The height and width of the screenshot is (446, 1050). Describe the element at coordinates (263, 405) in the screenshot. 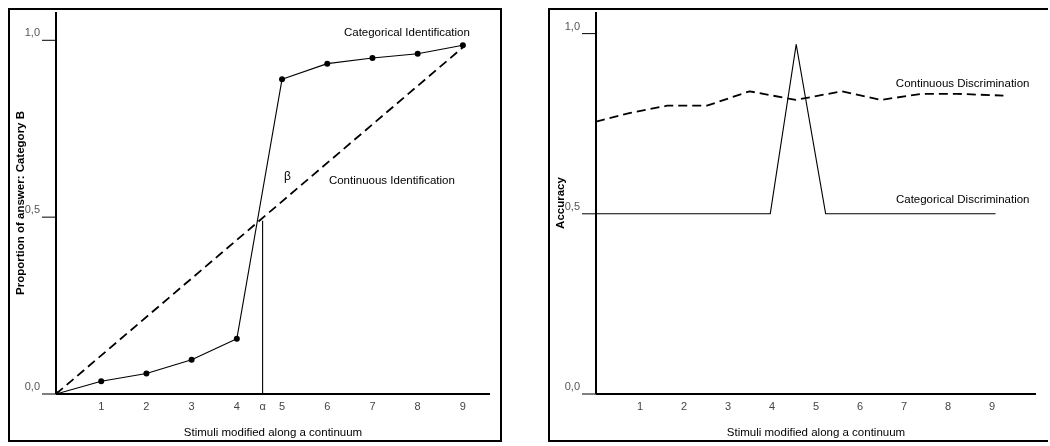

I see `x-tick-label: α` at that location.